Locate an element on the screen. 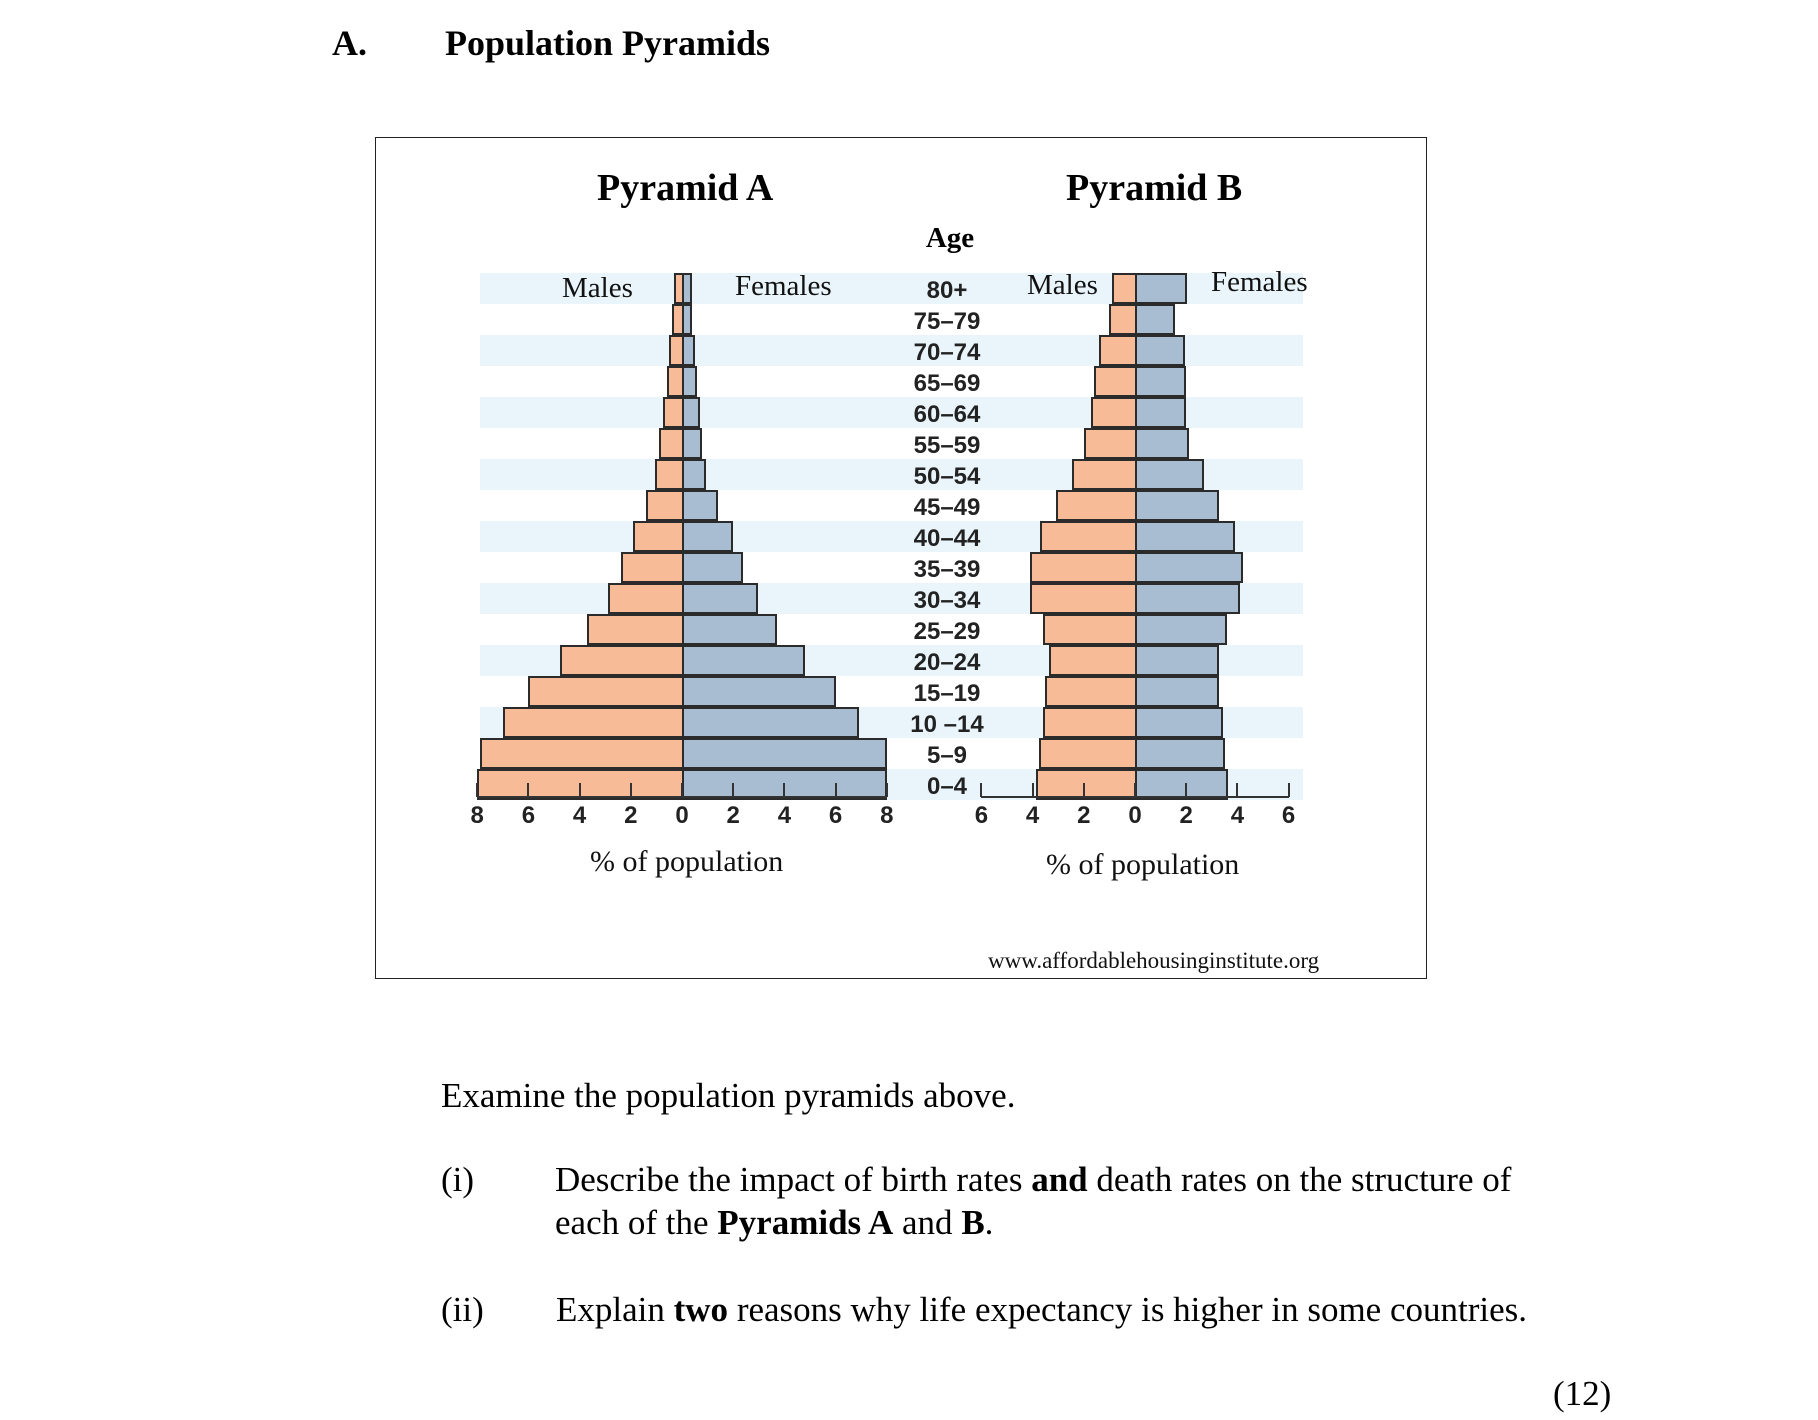  age-group-label: 35–39 is located at coordinates (947, 569).